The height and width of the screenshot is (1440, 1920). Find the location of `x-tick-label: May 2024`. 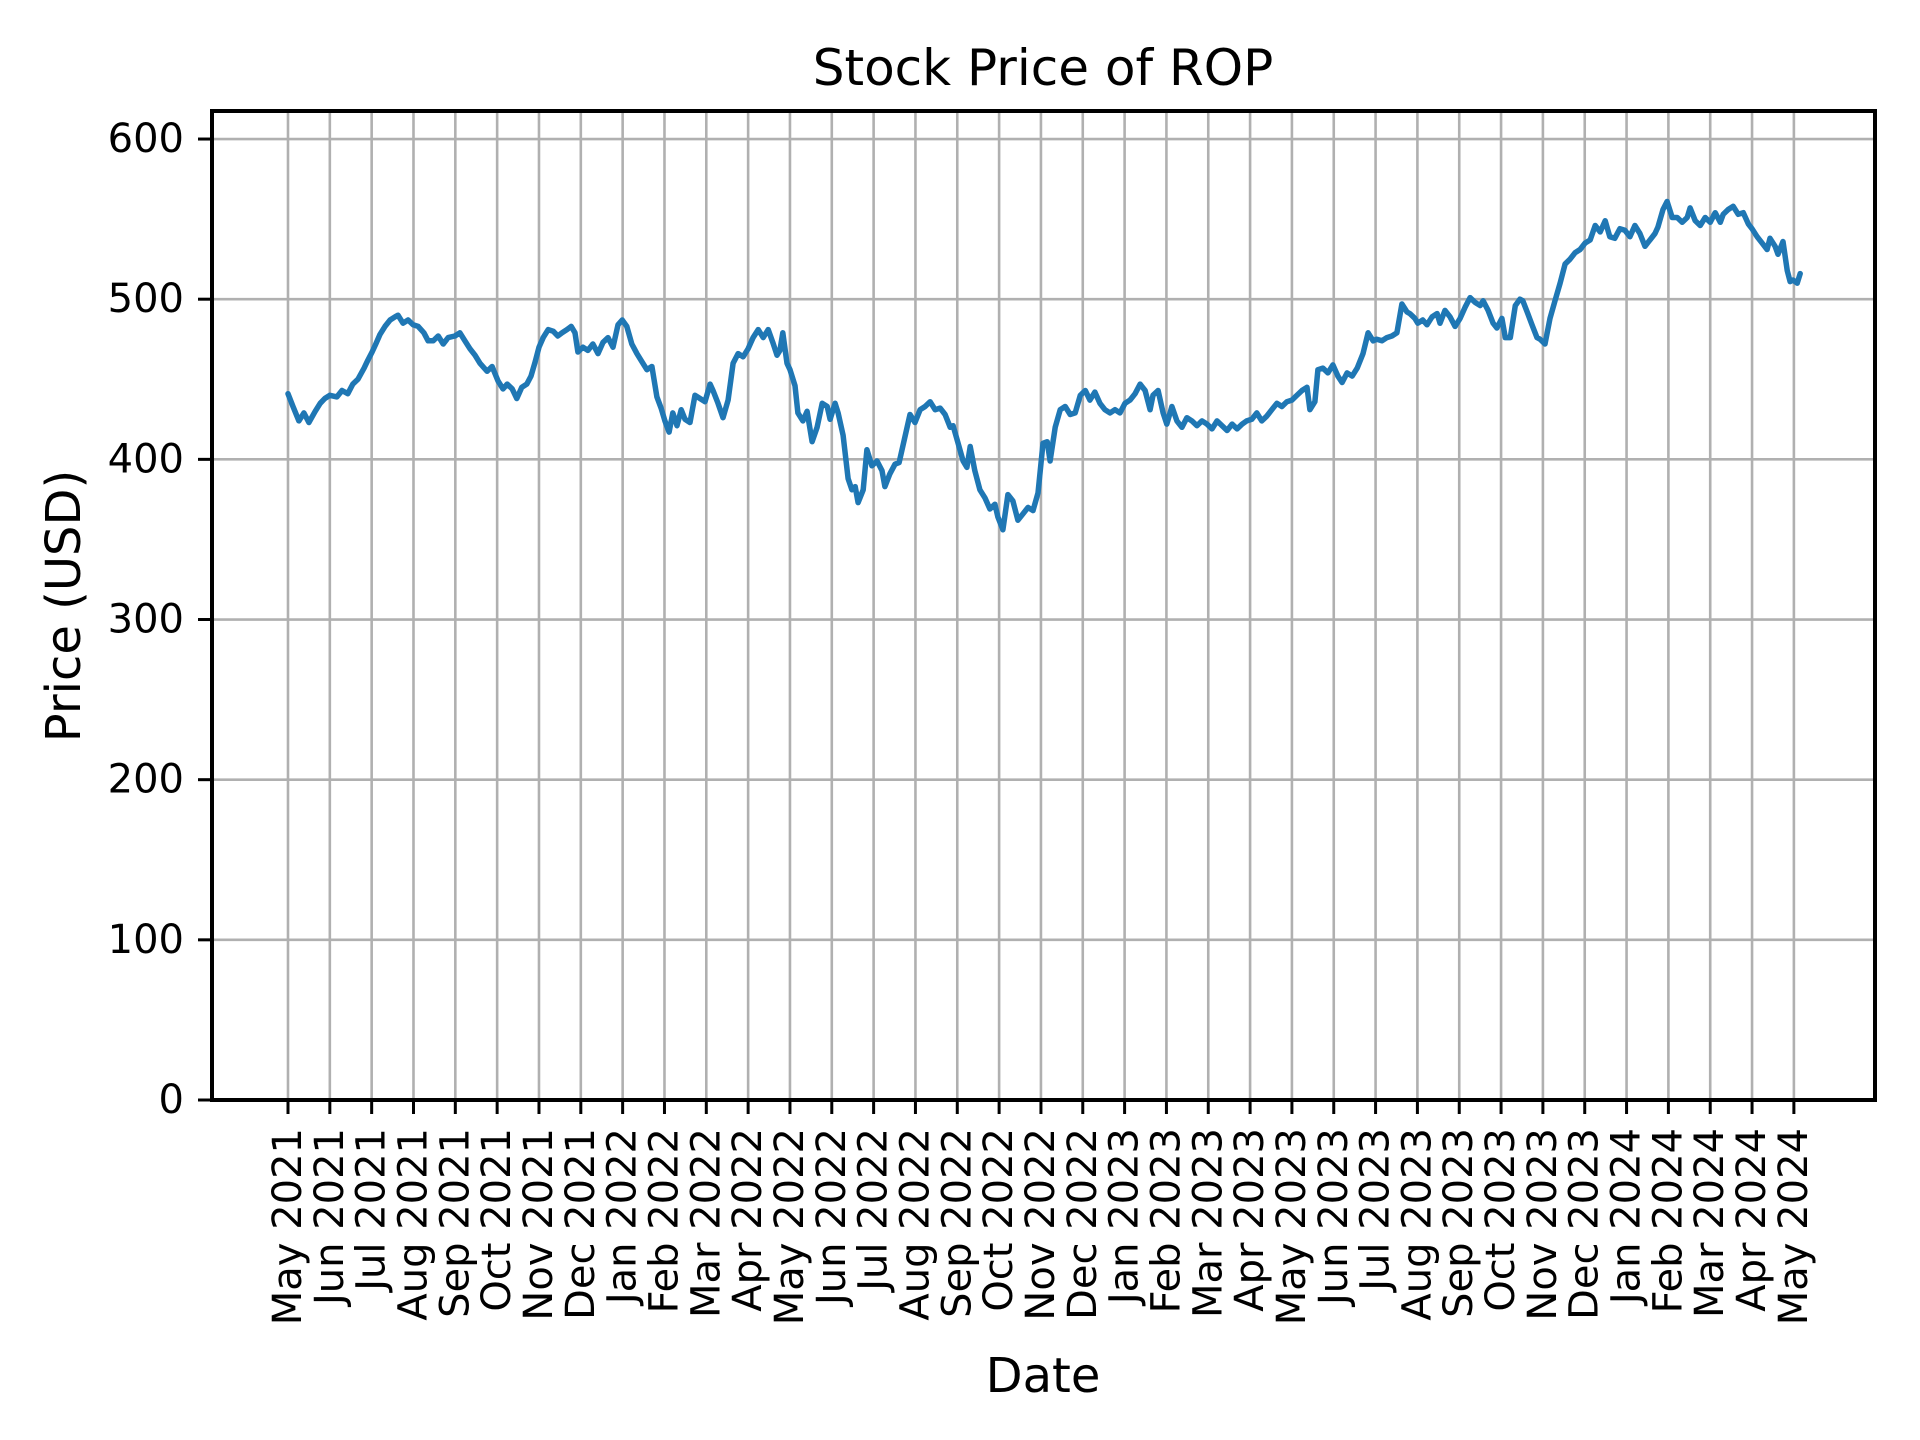

x-tick-label: May 2024 is located at coordinates (1794, 1226).